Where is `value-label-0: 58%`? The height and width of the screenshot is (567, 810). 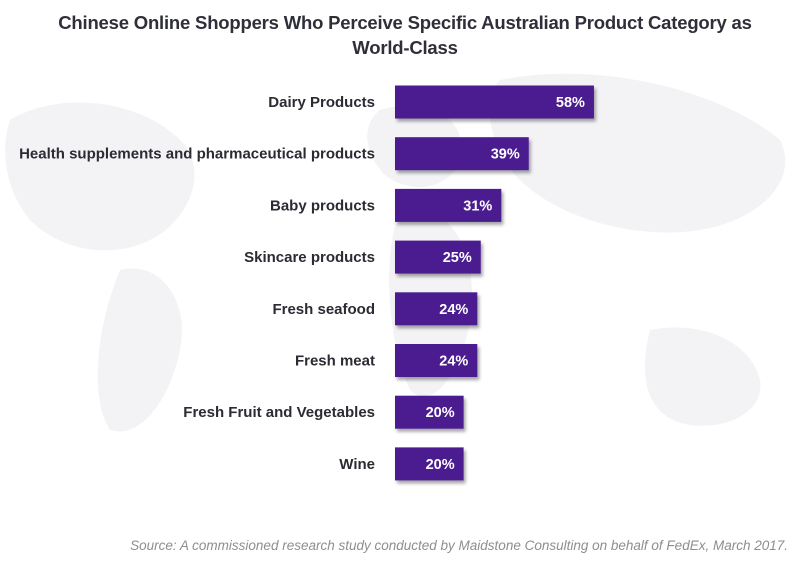
value-label-0: 58% is located at coordinates (570, 103).